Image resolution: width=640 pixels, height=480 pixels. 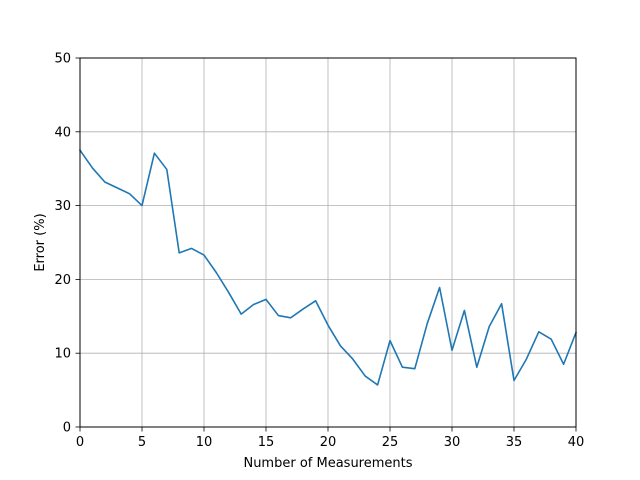 I want to click on x-tick-label: 5, so click(x=142, y=442).